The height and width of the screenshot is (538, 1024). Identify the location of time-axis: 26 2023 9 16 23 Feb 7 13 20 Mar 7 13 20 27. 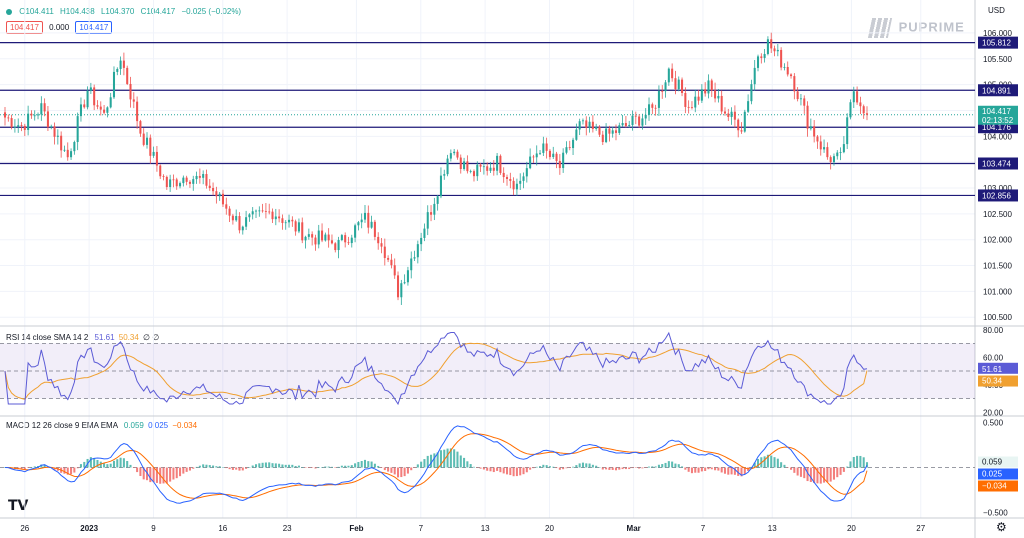
(472, 528).